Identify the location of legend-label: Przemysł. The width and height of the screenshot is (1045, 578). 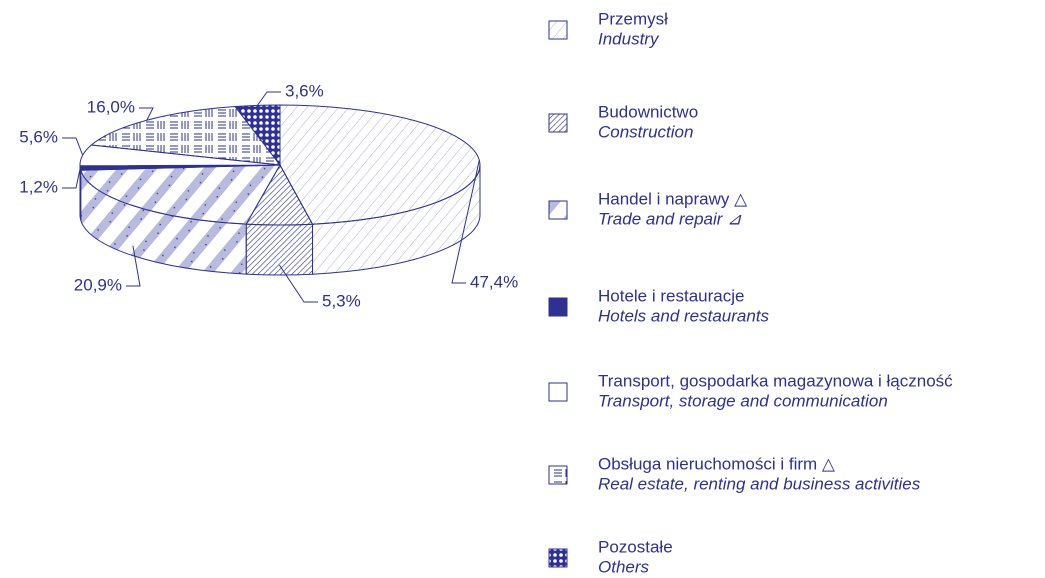
(633, 18).